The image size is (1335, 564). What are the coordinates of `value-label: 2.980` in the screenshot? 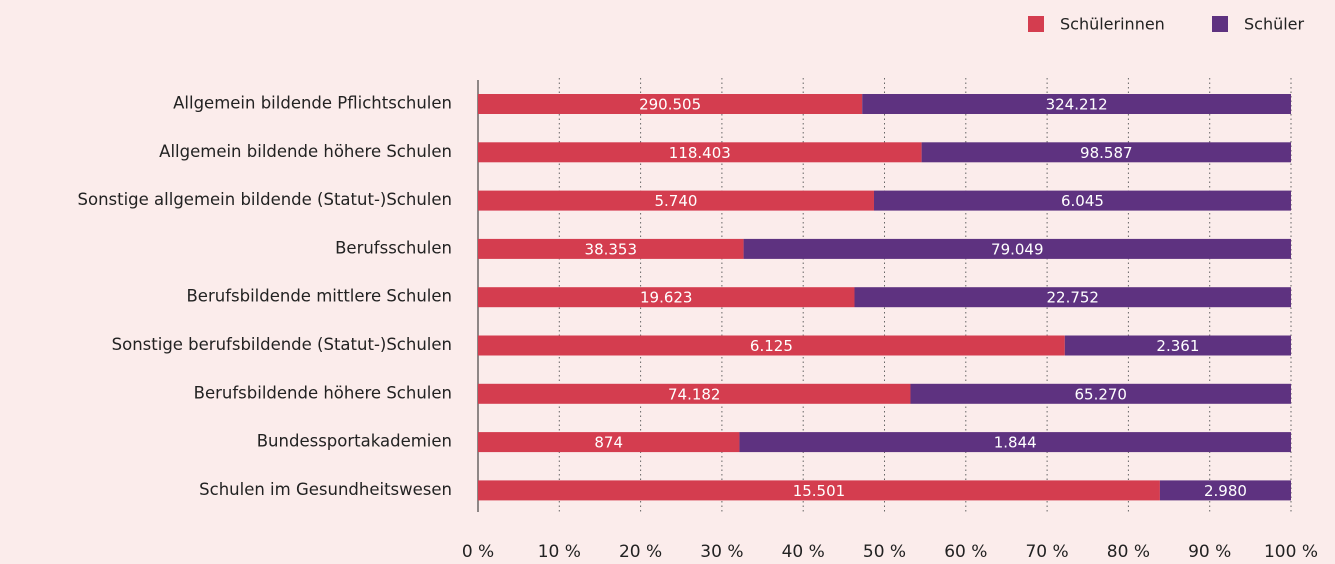 It's located at (1225, 491).